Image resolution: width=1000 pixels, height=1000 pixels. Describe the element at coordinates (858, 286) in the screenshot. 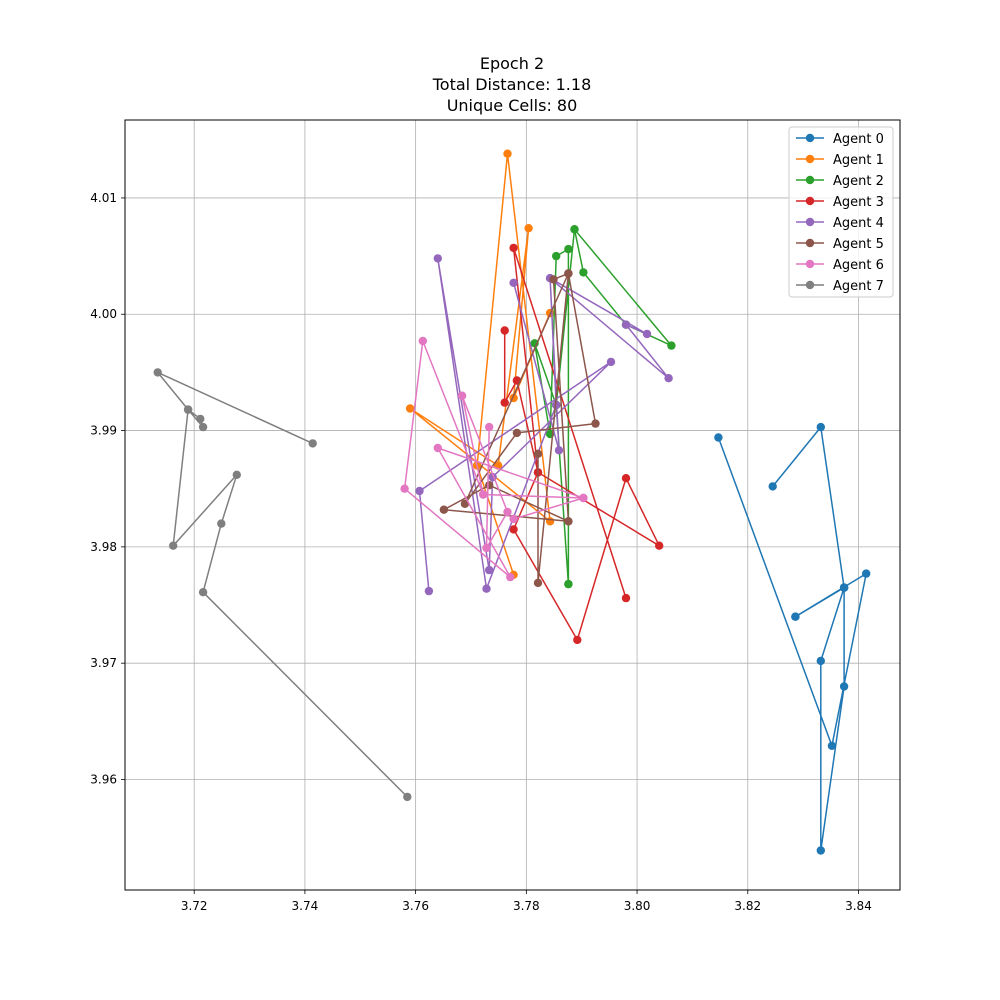

I see `legend-label: Agent 7` at that location.